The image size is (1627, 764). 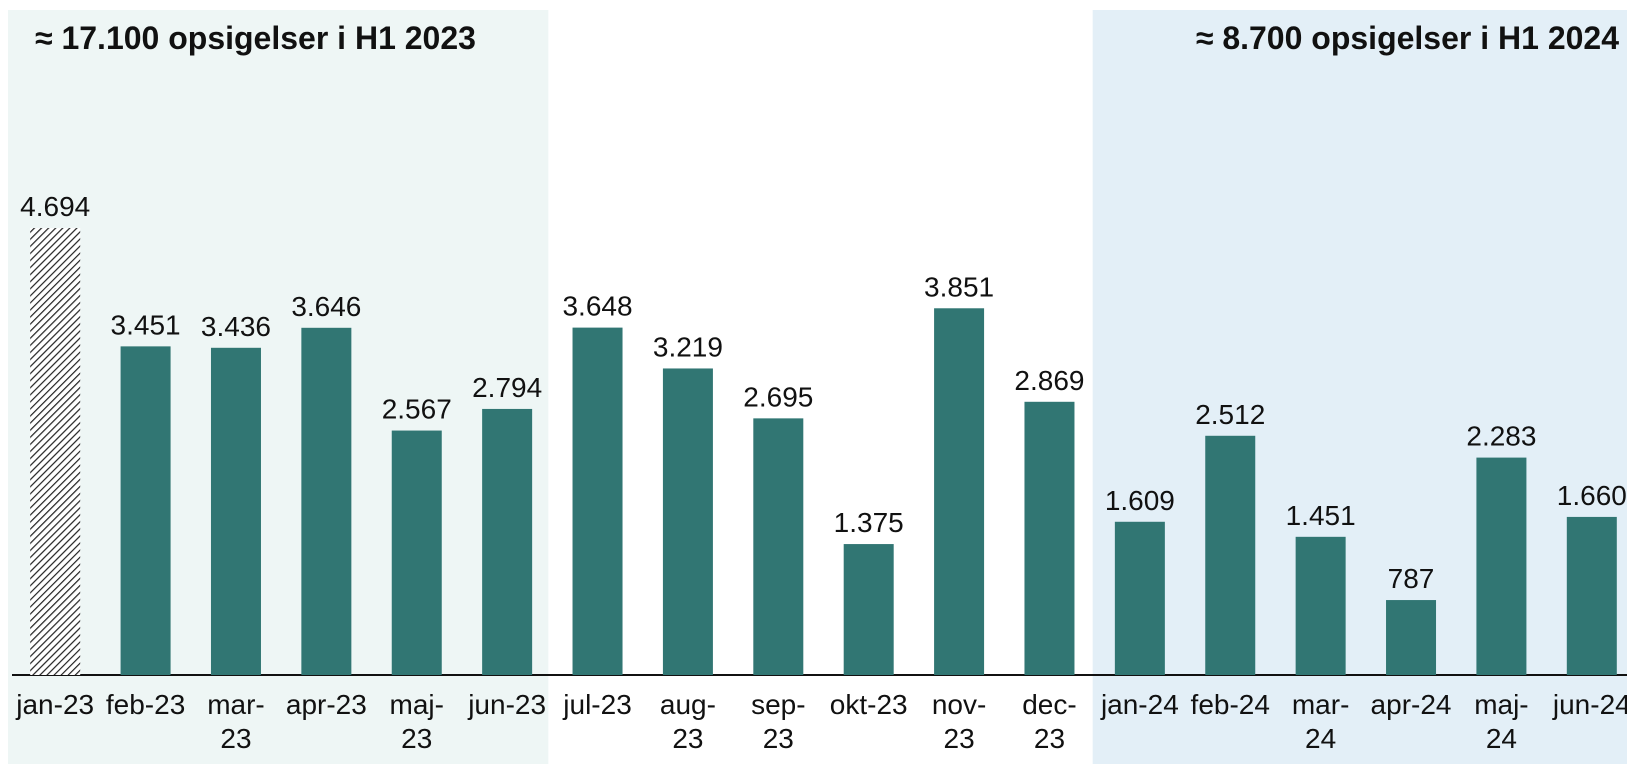 What do you see at coordinates (596, 704) in the screenshot?
I see `x-tick-label: jul-23` at bounding box center [596, 704].